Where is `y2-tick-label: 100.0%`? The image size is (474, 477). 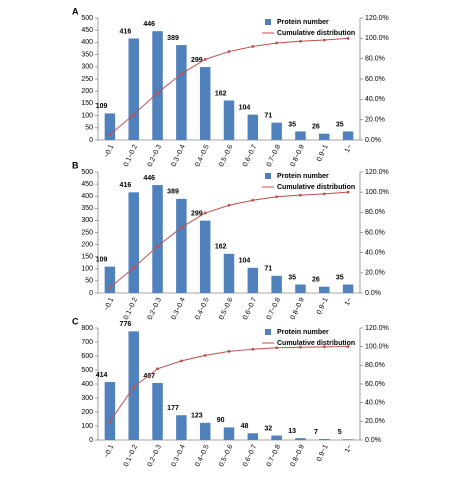
y2-tick-label: 100.0% is located at coordinates (377, 192).